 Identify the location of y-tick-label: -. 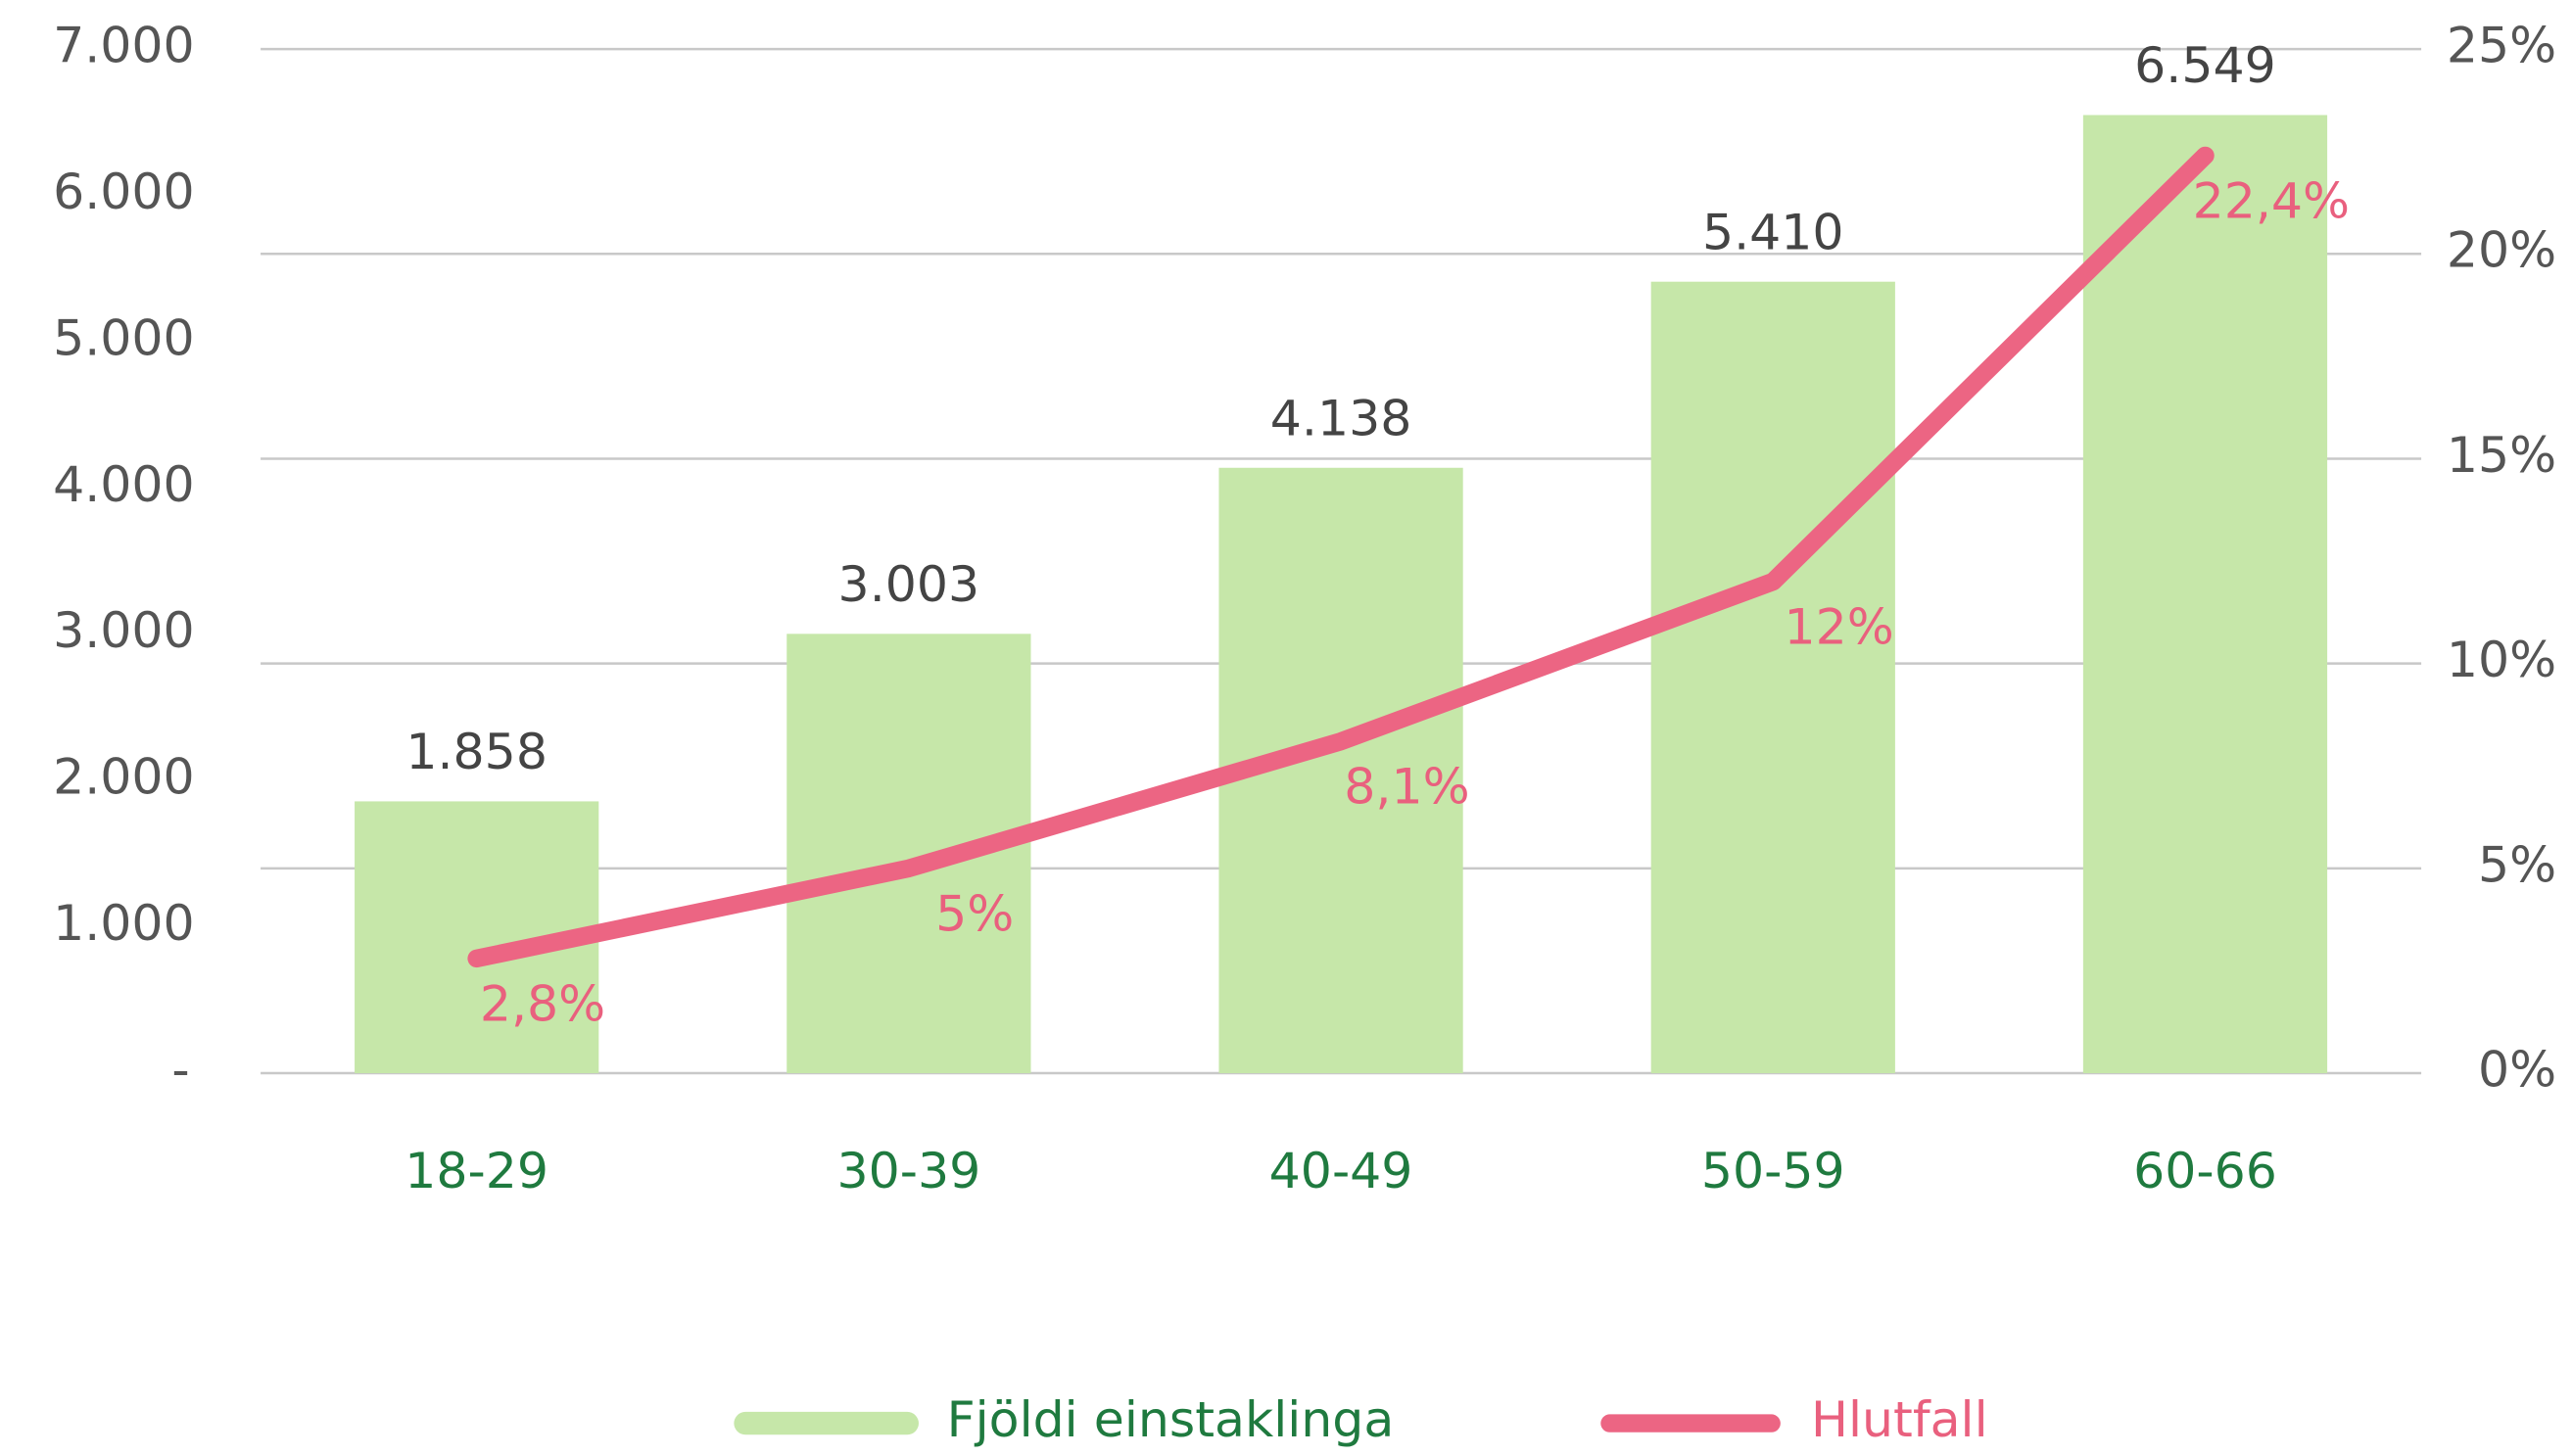
(180, 1070).